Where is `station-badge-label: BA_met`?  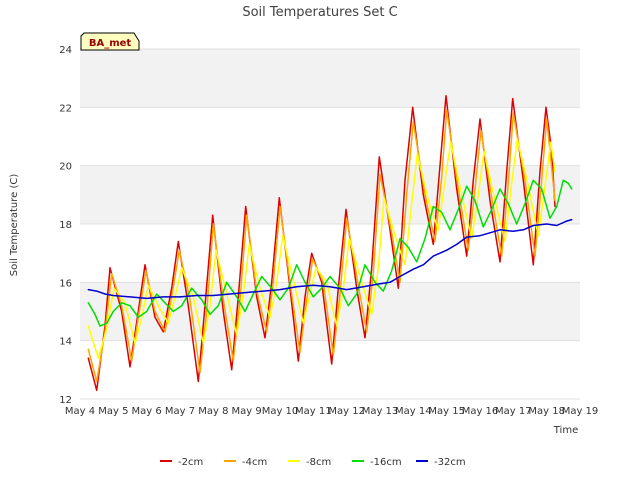
station-badge-label: BA_met is located at coordinates (110, 43).